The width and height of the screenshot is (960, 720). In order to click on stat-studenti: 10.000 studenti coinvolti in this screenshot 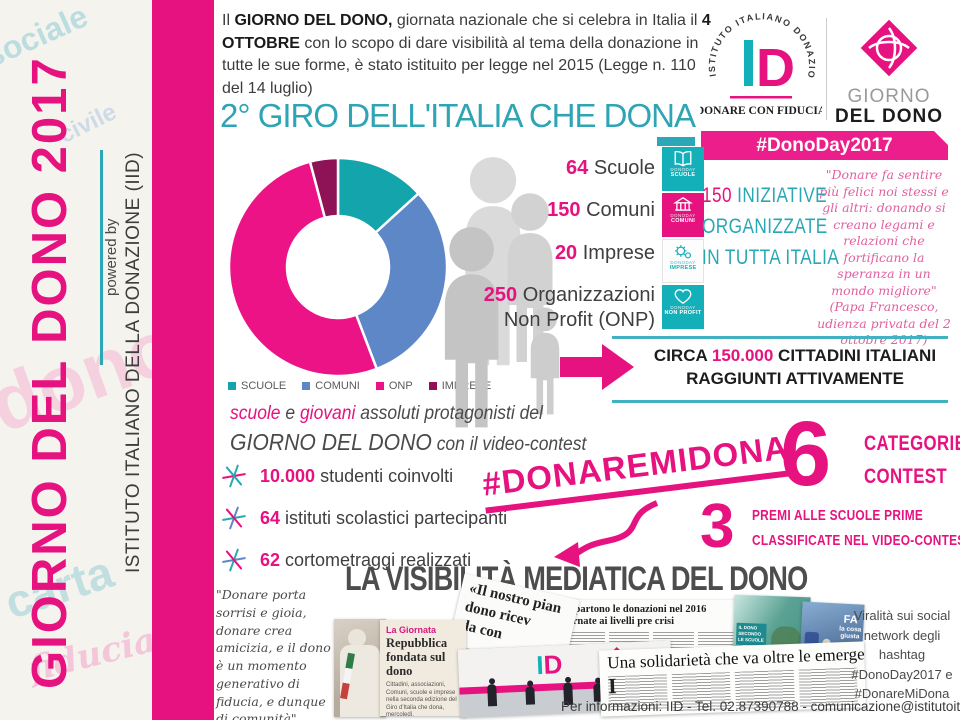, I will do `click(364, 476)`.